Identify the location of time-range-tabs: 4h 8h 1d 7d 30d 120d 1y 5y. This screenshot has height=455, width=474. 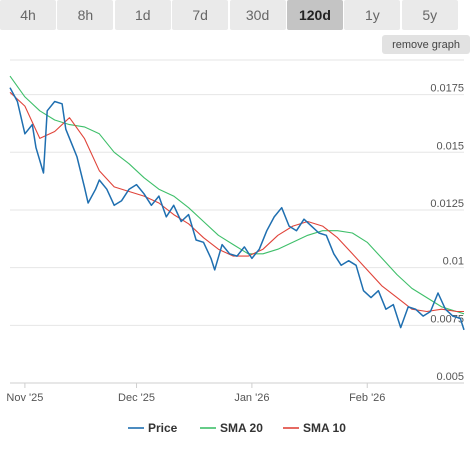
(237, 15).